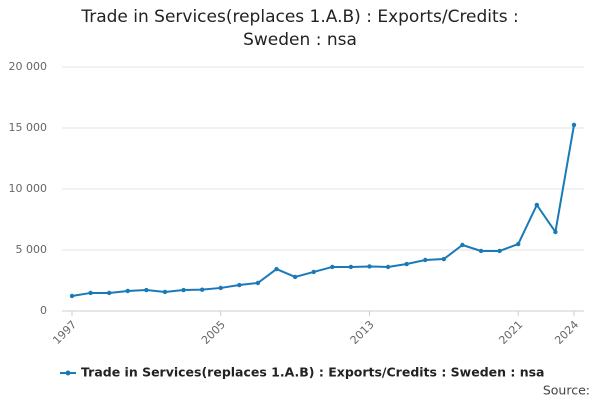 The height and width of the screenshot is (400, 600). Describe the element at coordinates (28, 188) in the screenshot. I see `y-tick-label: 10 000` at that location.